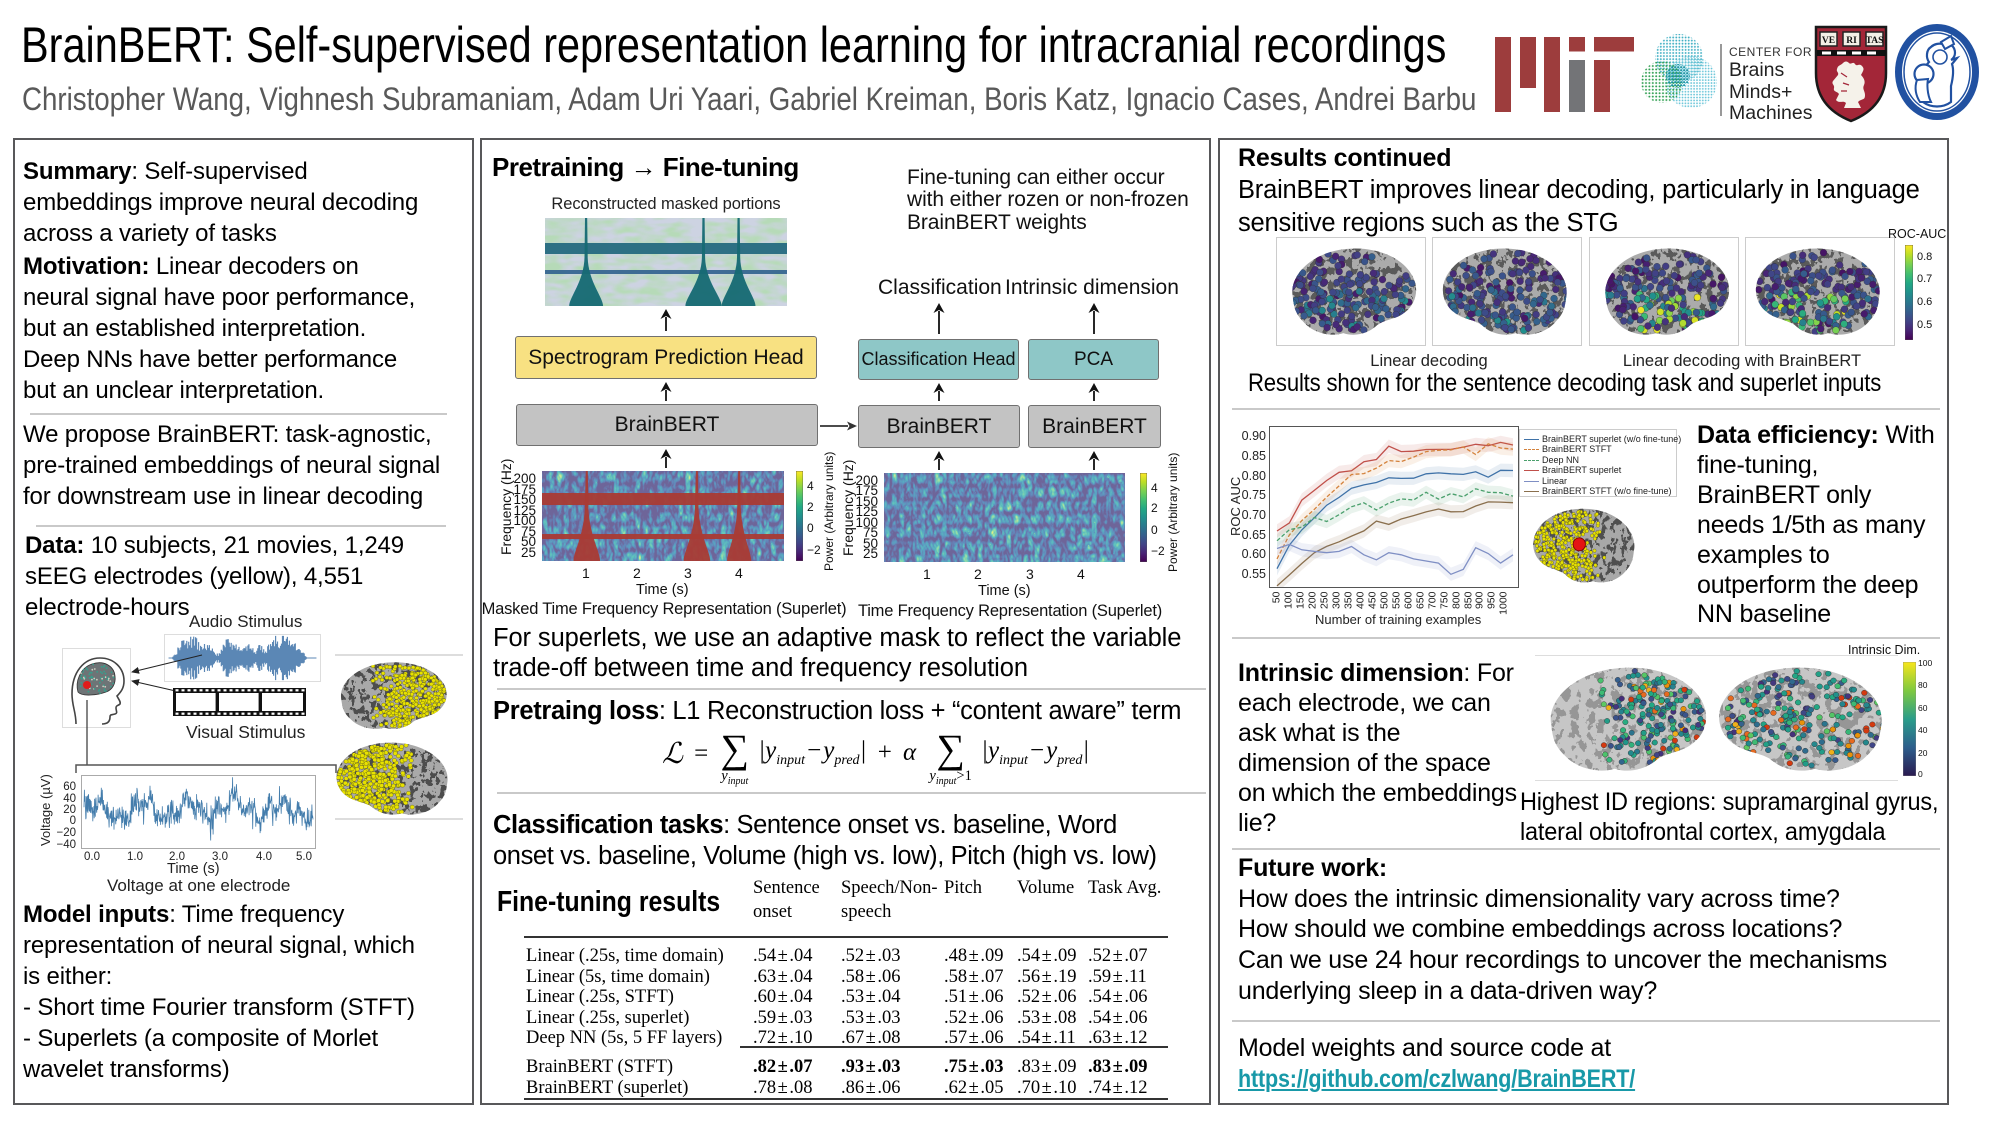  Describe the element at coordinates (1851, 41) in the screenshot. I see `svg-text: RI` at that location.